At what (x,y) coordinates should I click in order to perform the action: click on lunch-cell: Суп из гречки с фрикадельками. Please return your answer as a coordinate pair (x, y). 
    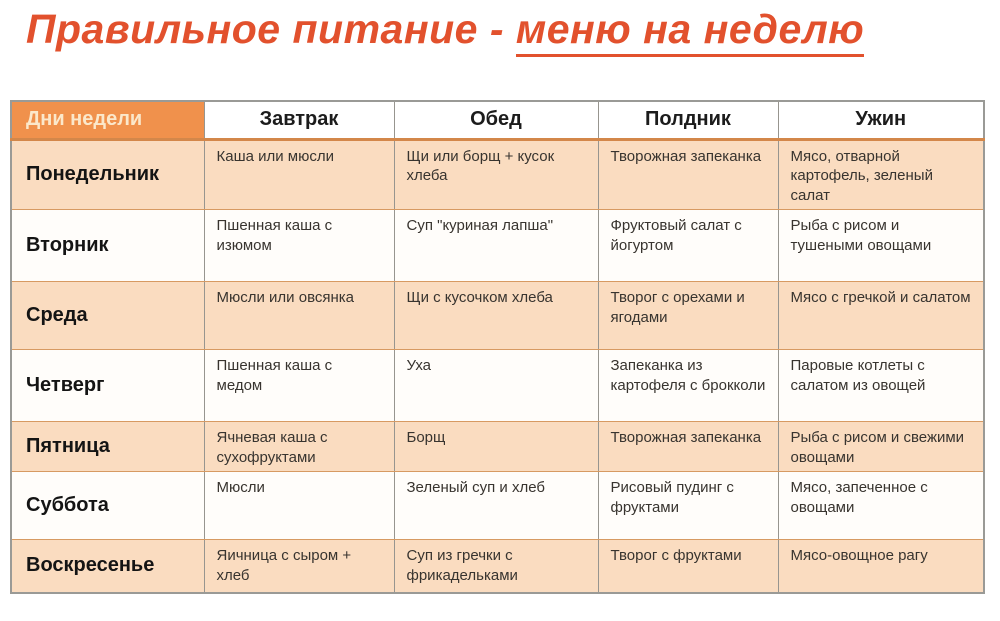
    Looking at the image, I should click on (496, 566).